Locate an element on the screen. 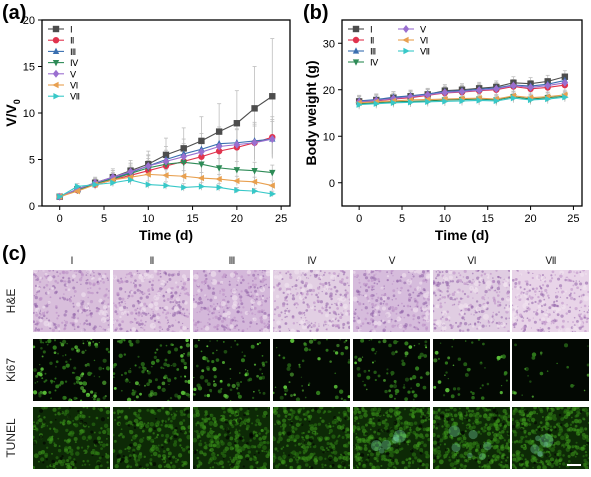 The width and height of the screenshot is (591, 477). y-tick-label: 15 is located at coordinates (29, 68).